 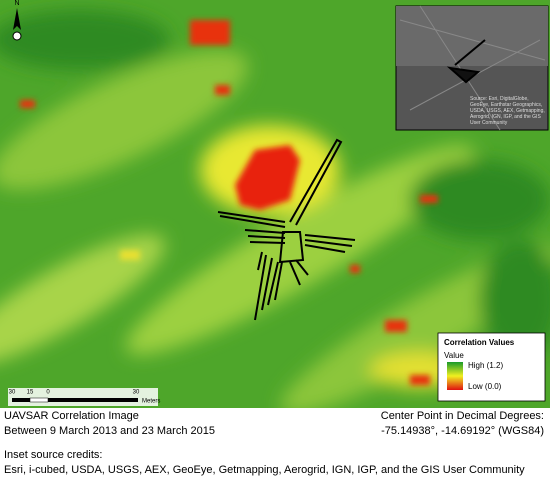 I want to click on geoglyph-outline, so click(x=286, y=229).